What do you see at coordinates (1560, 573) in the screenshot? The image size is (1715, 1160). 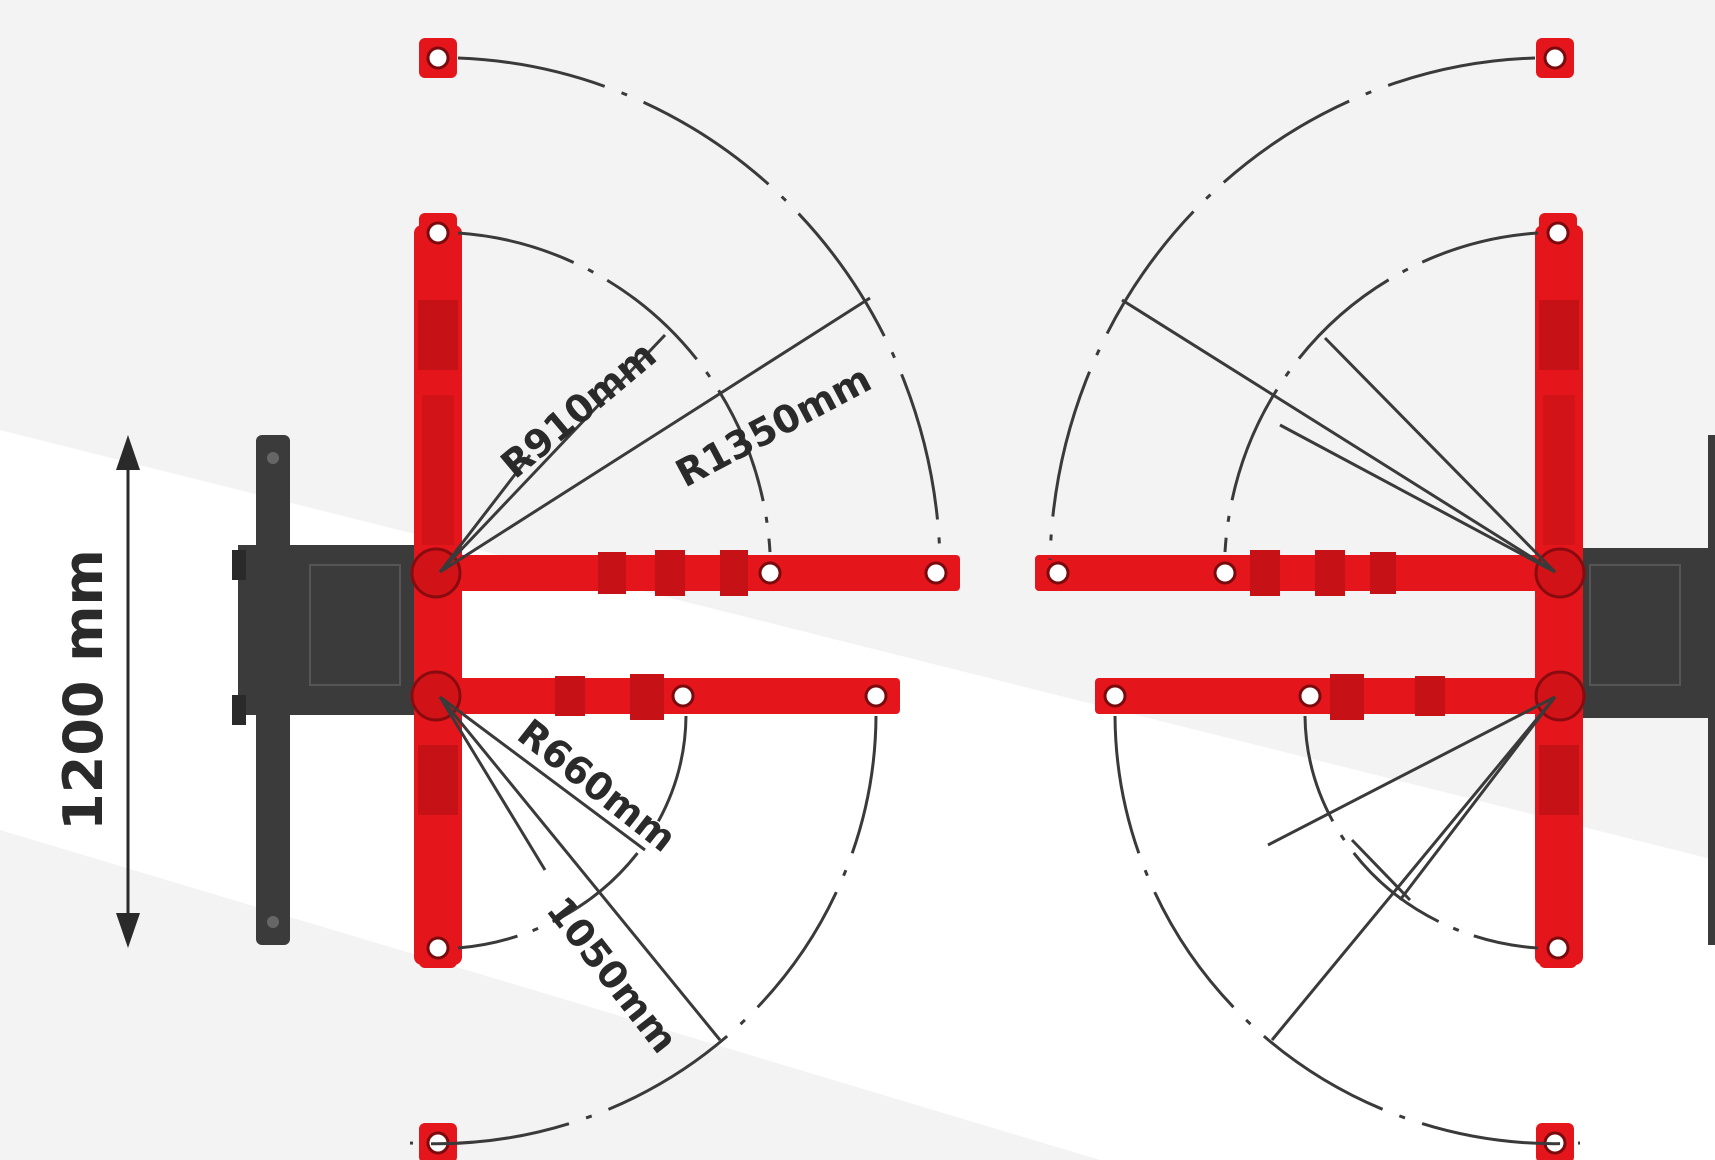 I see `right-front-pivot` at bounding box center [1560, 573].